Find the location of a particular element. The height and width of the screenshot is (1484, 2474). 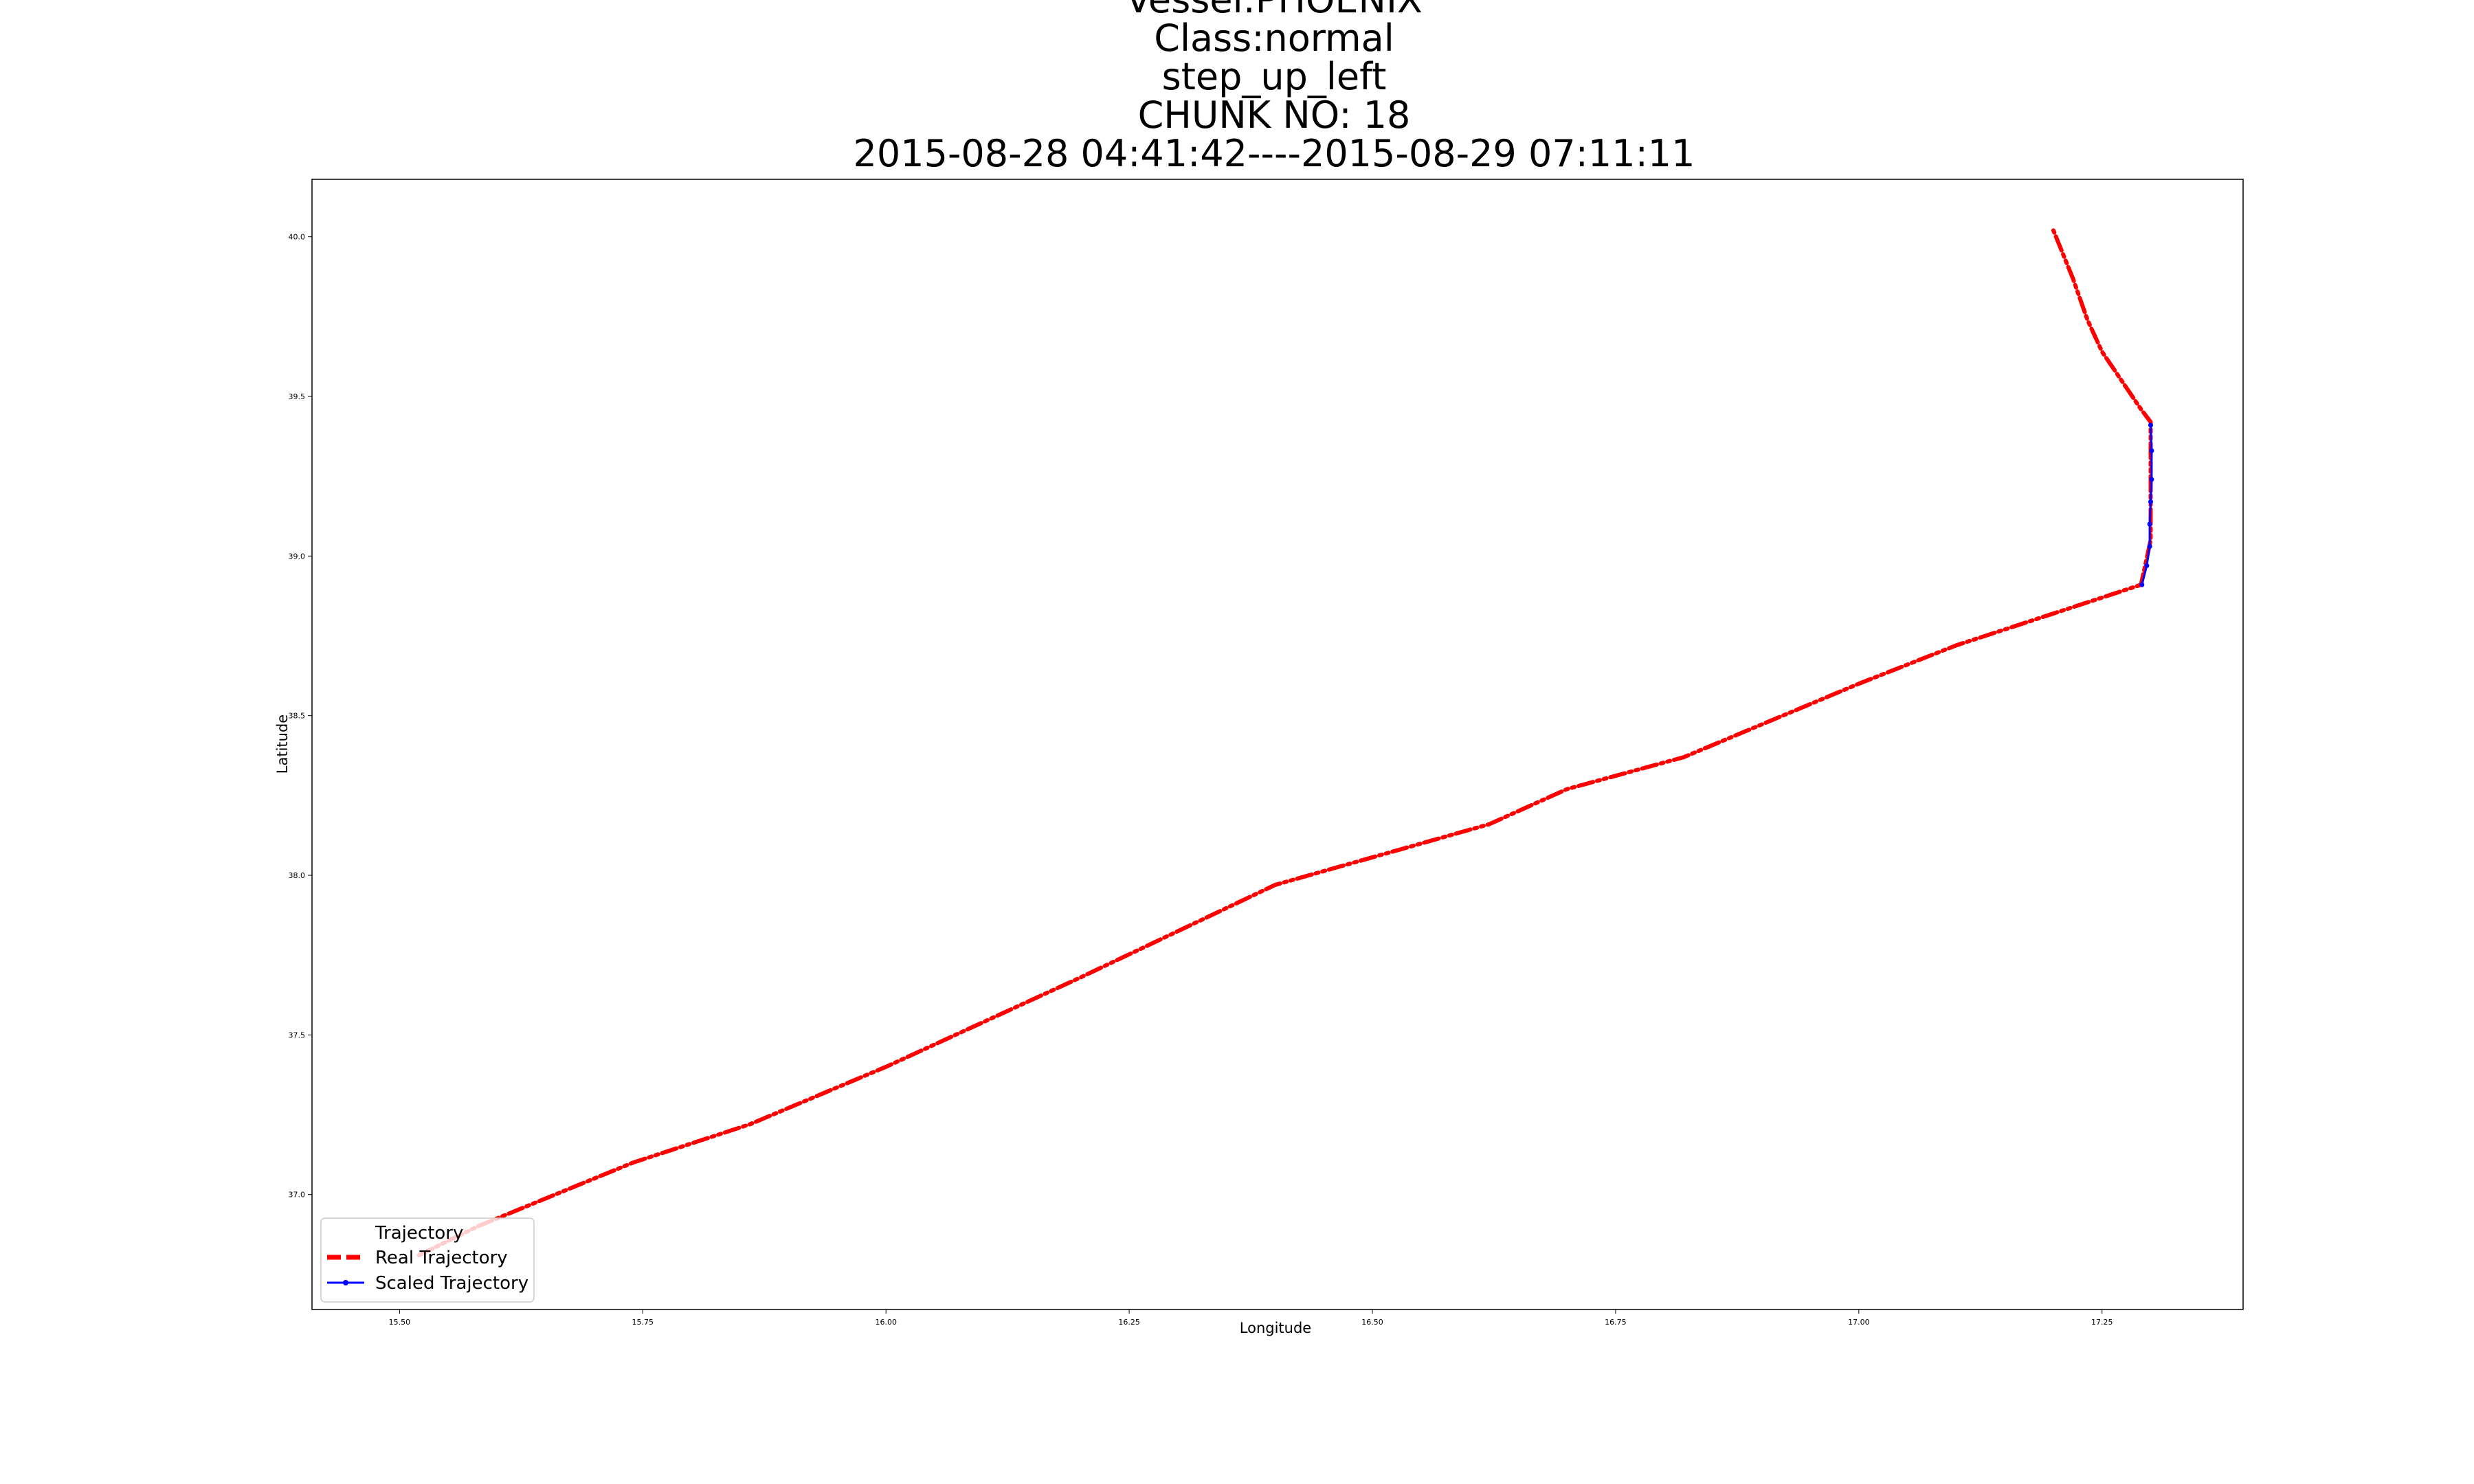

x-tick-label: 16.75 is located at coordinates (1616, 1322).